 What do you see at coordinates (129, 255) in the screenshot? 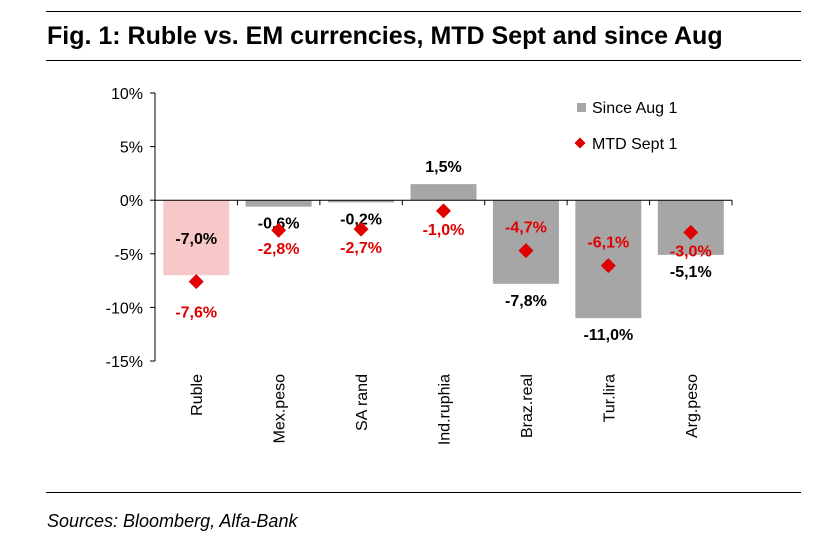
I see `y-tick-label: -5%` at bounding box center [129, 255].